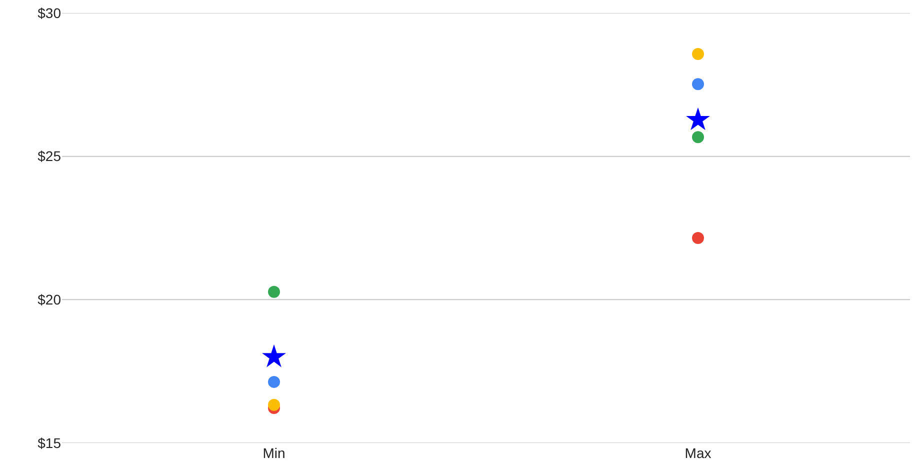  What do you see at coordinates (50, 12) in the screenshot?
I see `y-tick-label: $30` at bounding box center [50, 12].